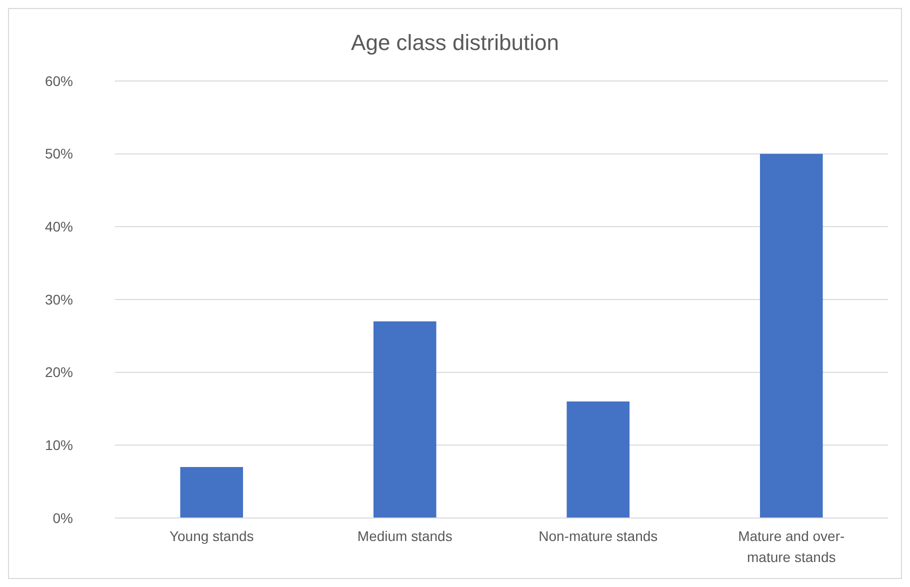 The width and height of the screenshot is (910, 587). I want to click on x-tick-label: Medium stands, so click(404, 536).